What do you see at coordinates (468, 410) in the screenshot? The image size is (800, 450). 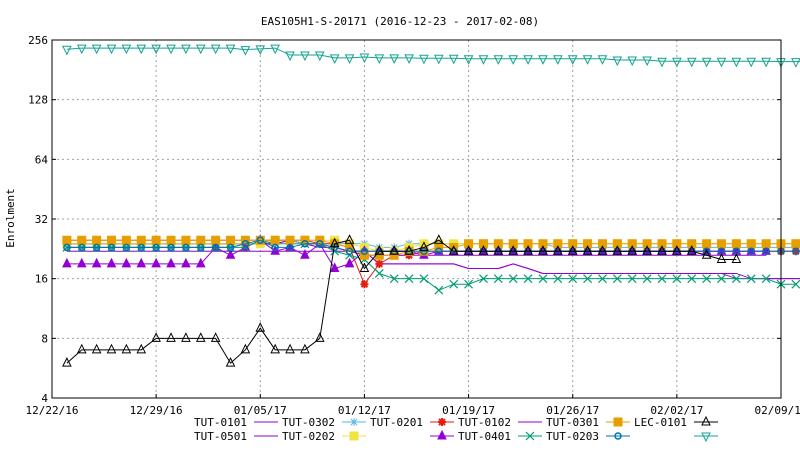 I see `x-tick-label: 01/19/17` at bounding box center [468, 410].